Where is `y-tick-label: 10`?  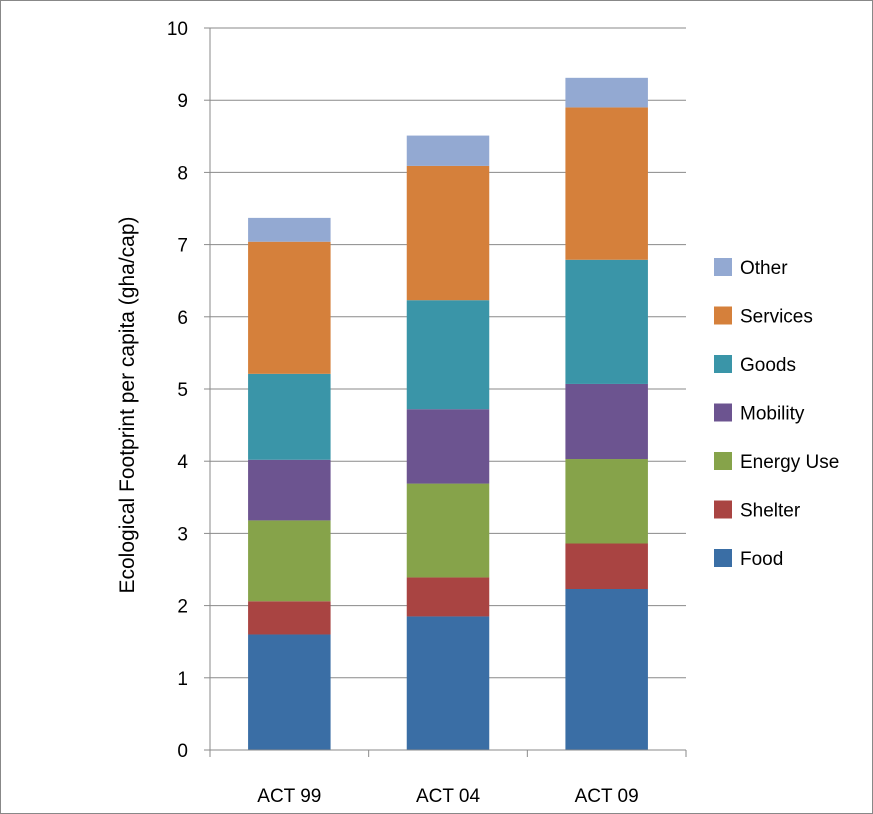
y-tick-label: 10 is located at coordinates (177, 29).